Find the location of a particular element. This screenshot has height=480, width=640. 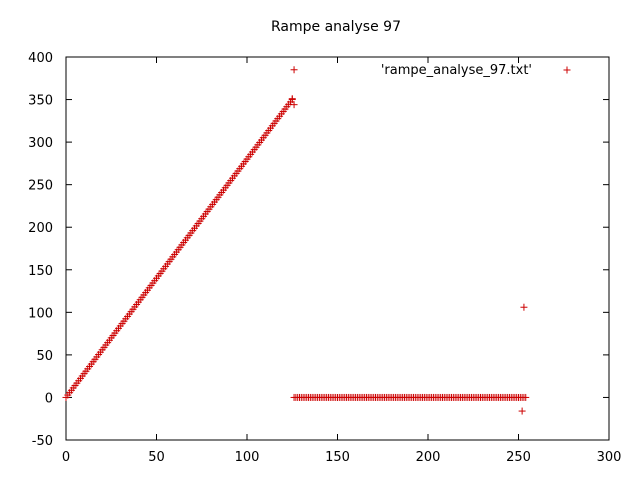

legend-label: 'rampe_analyse_97.txt' is located at coordinates (456, 70).